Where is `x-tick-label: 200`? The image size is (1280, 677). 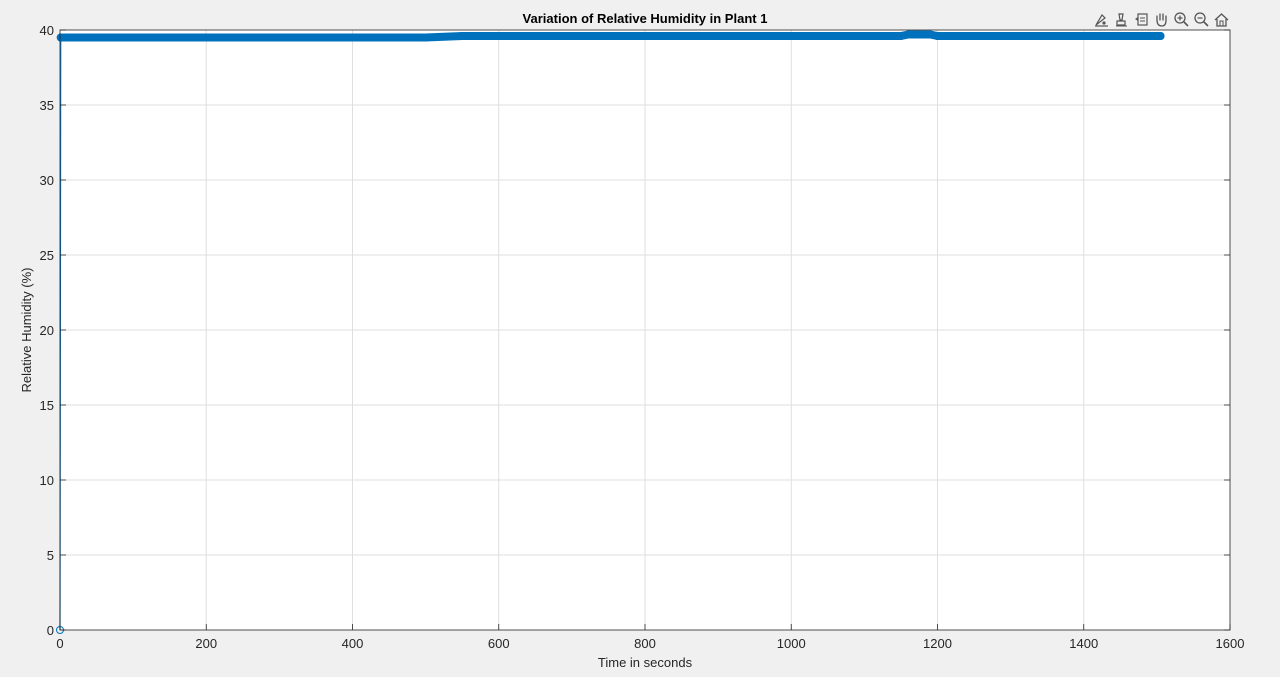 x-tick-label: 200 is located at coordinates (206, 643).